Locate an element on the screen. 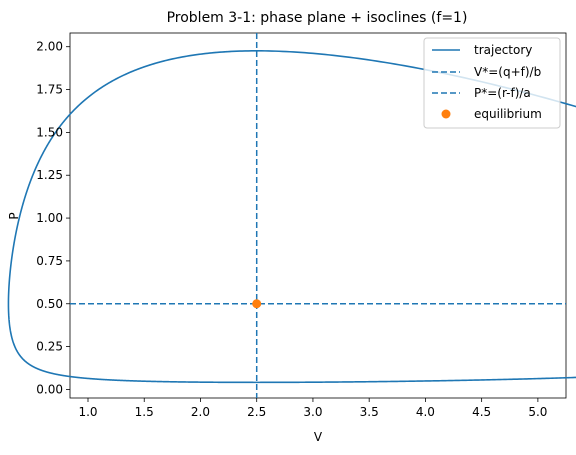  y-tick-label: 1.25 is located at coordinates (49, 175).